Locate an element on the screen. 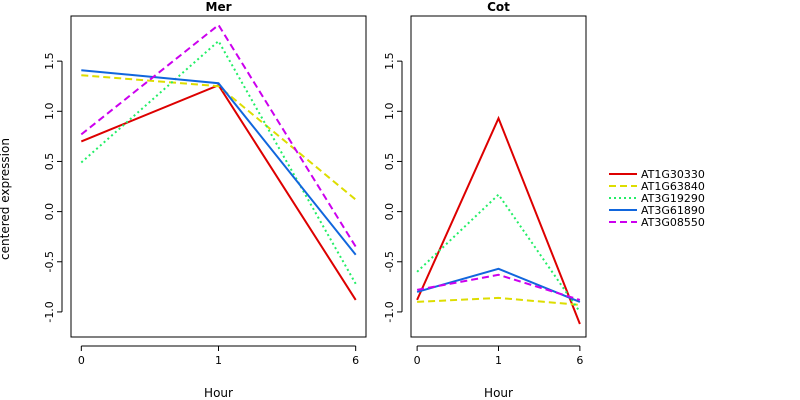 The width and height of the screenshot is (800, 400). series-line-AT3G08550 is located at coordinates (498, 287).